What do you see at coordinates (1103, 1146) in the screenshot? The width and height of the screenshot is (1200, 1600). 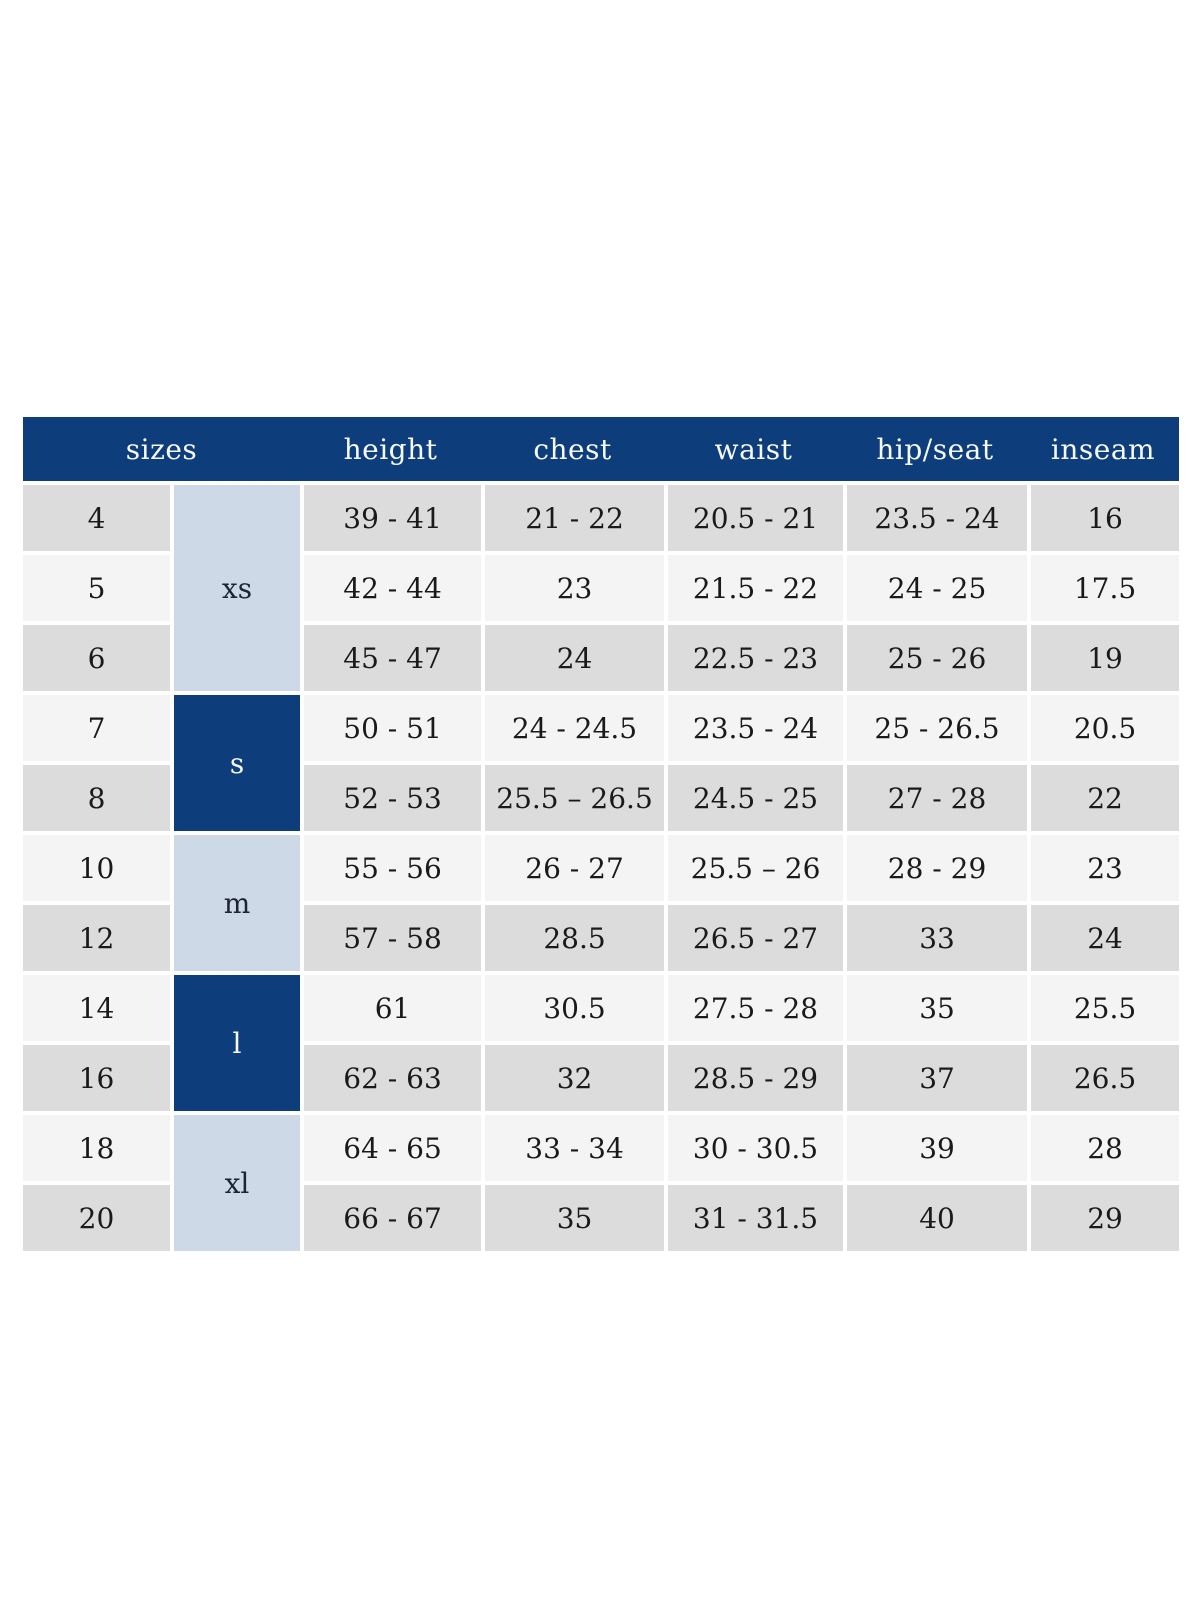 I see `inseam-cell: 28` at bounding box center [1103, 1146].